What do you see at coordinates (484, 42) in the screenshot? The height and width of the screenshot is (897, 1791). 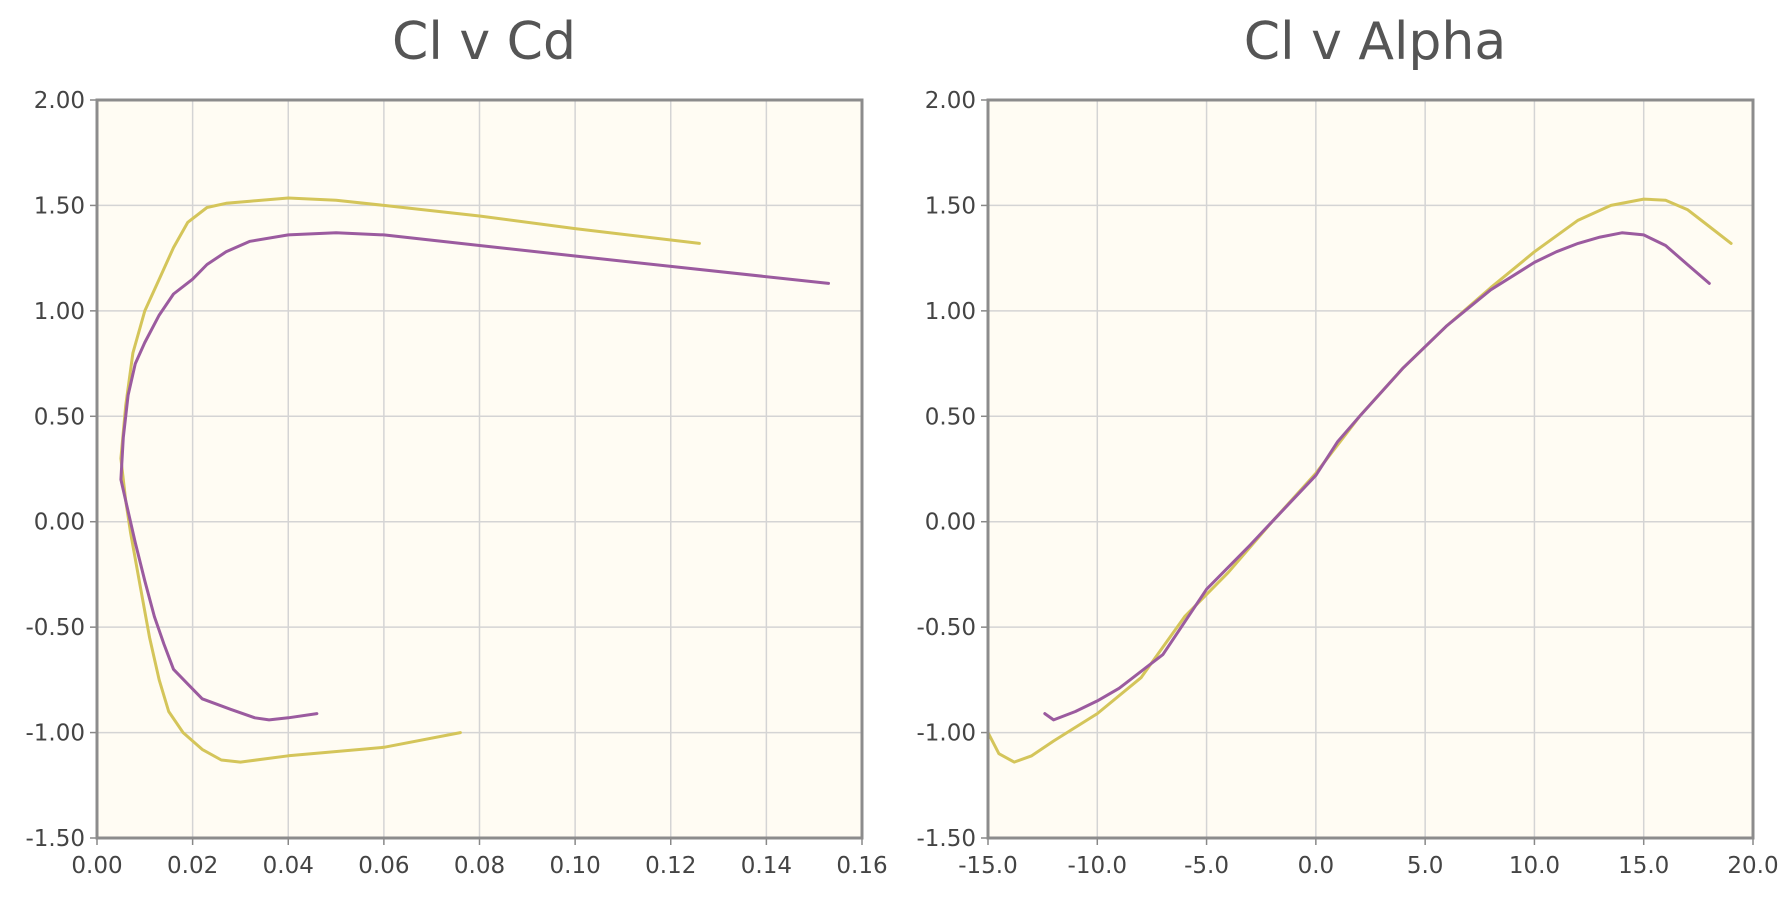 I see `chart-title-cl-cd: Cl v Cd` at bounding box center [484, 42].